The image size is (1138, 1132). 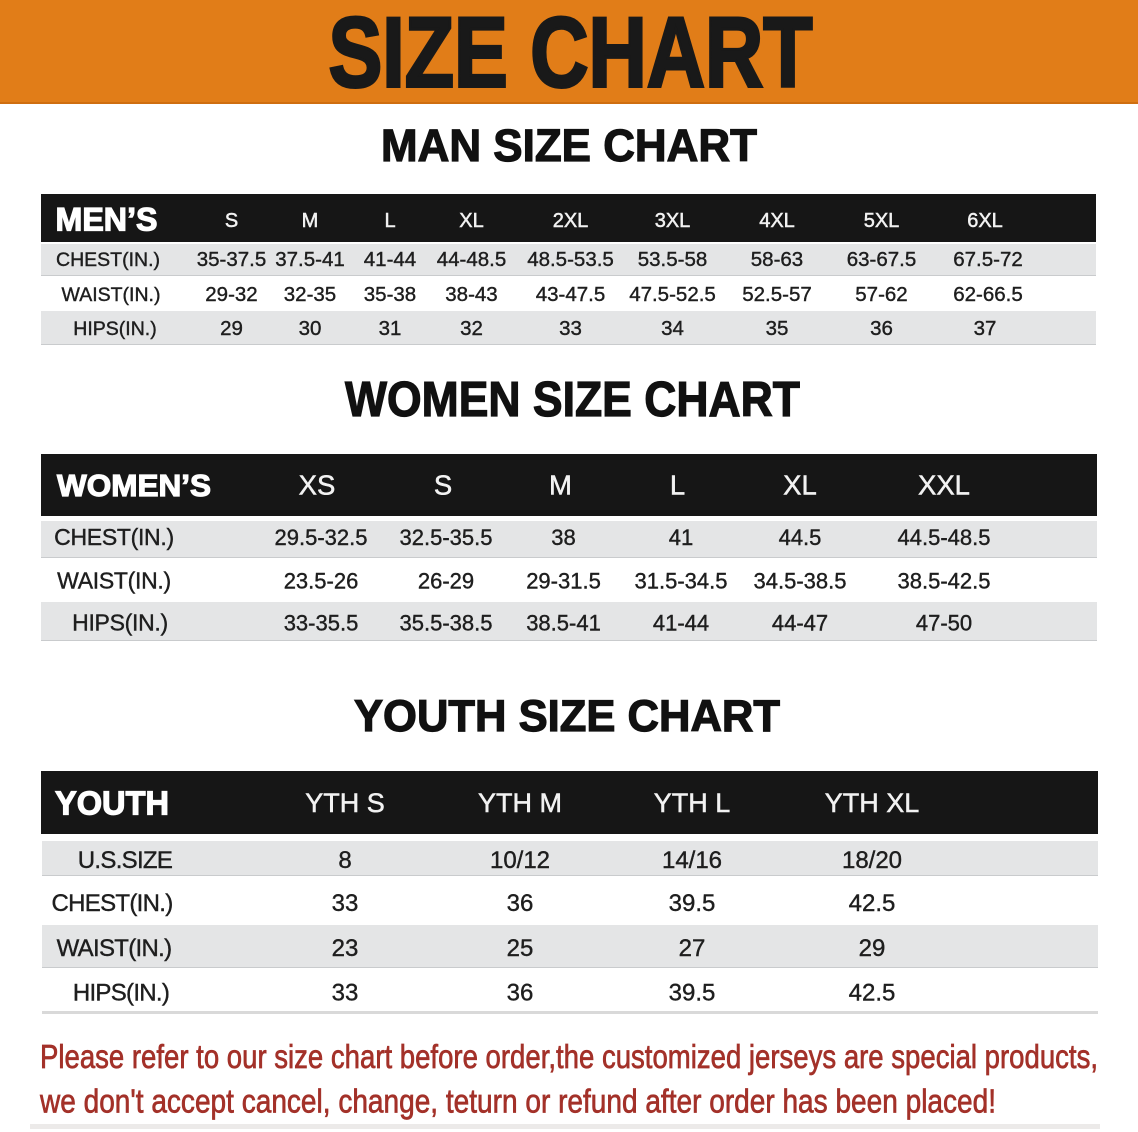 I want to click on svg-text: 35.5-38.5, so click(x=446, y=623).